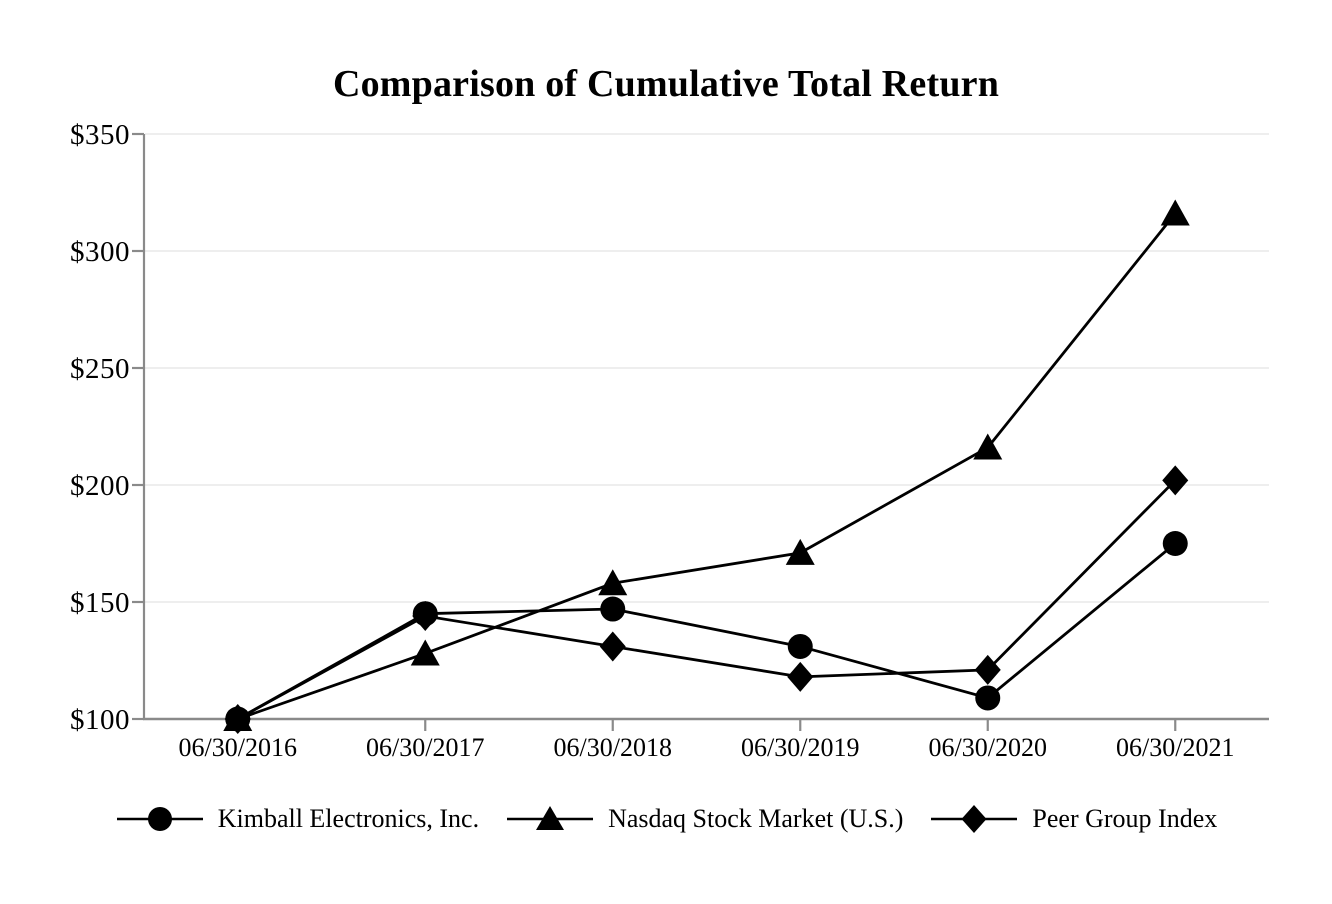 The image size is (1332, 904). What do you see at coordinates (100, 135) in the screenshot?
I see `y-tick-label: $350` at bounding box center [100, 135].